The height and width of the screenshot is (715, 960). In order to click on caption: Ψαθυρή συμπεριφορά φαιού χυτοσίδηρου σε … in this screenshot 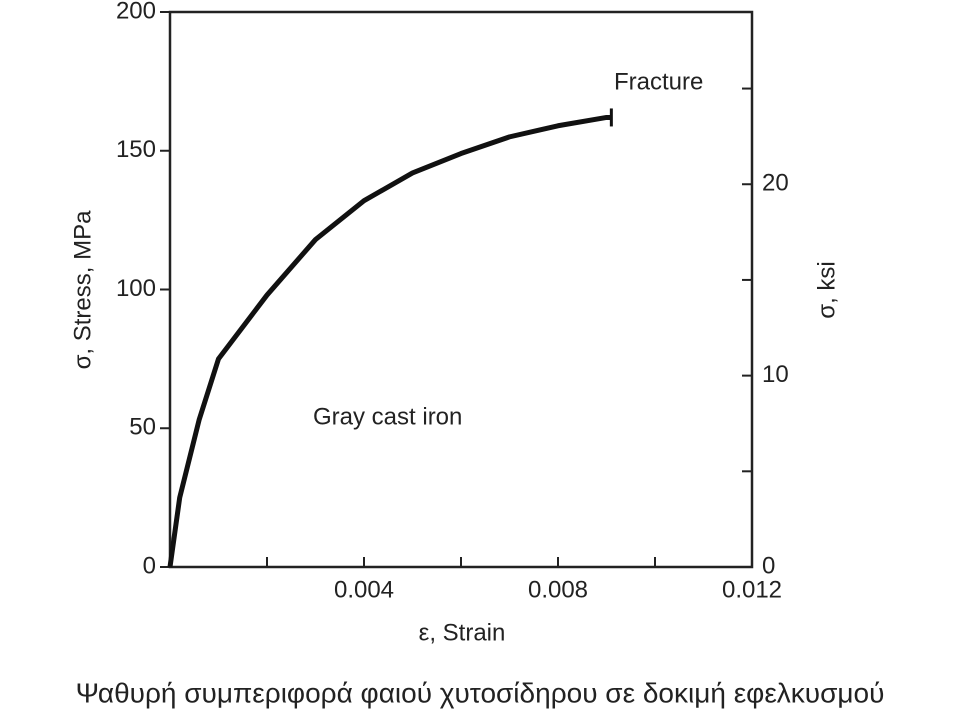, I will do `click(480, 692)`.